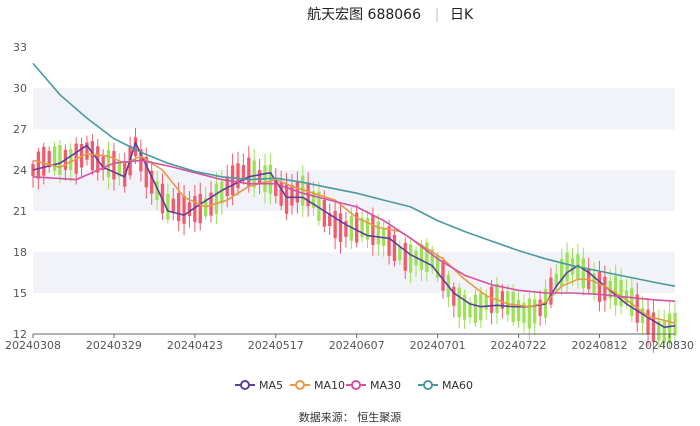 The height and width of the screenshot is (426, 700). Describe the element at coordinates (350, 417) in the screenshot. I see `data-source: 数据来源： 恒生聚源` at that location.